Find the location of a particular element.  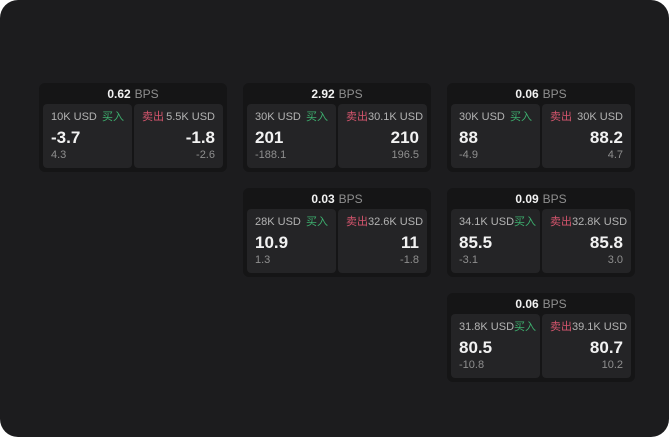

buy-panel-header: 10K USD 买入 is located at coordinates (87, 117).